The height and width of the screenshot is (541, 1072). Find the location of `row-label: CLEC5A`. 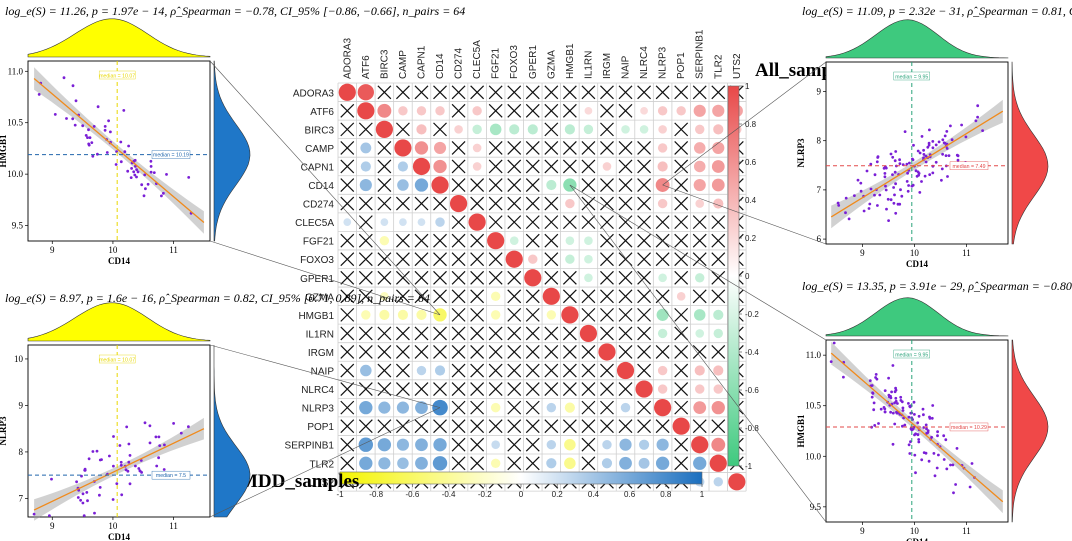

row-label: CLEC5A is located at coordinates (314, 223).